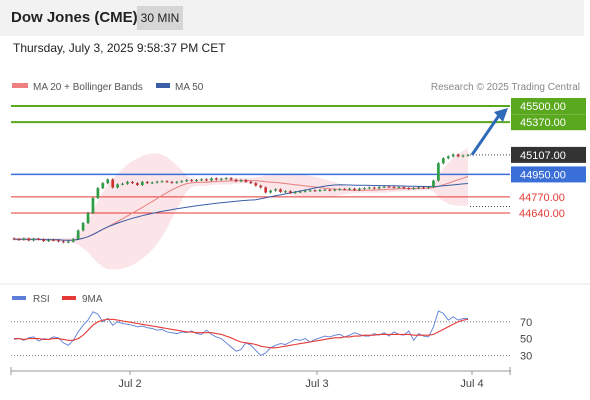 Image resolution: width=590 pixels, height=400 pixels. What do you see at coordinates (526, 356) in the screenshot?
I see `rsi-tick-label: 30` at bounding box center [526, 356].